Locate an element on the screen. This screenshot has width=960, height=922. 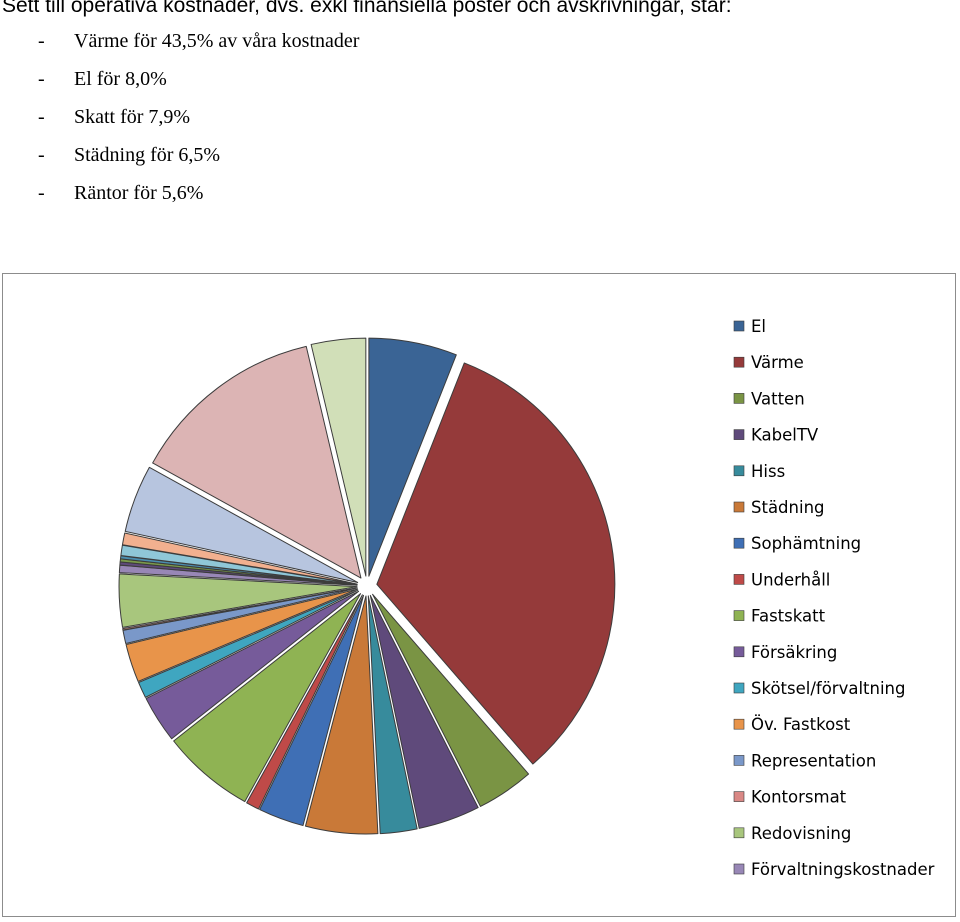
pie-slice-el is located at coordinates (412, 457).